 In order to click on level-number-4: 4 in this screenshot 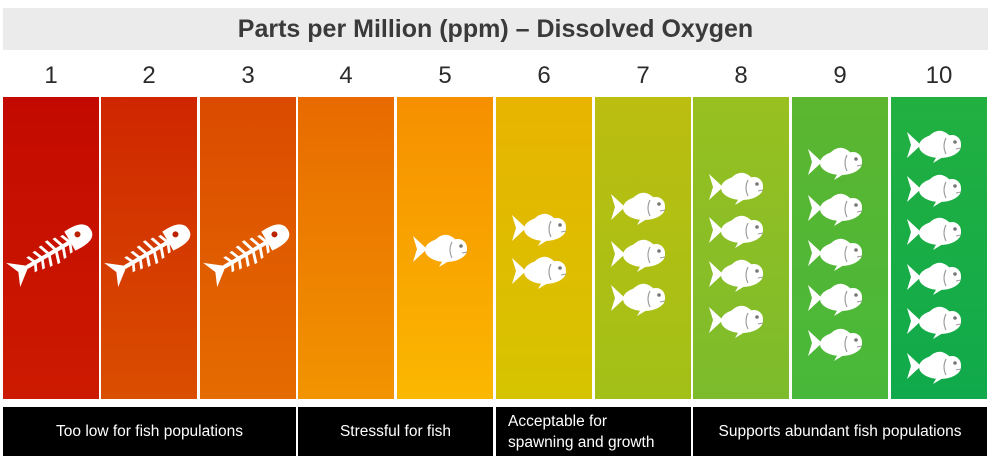, I will do `click(346, 75)`.